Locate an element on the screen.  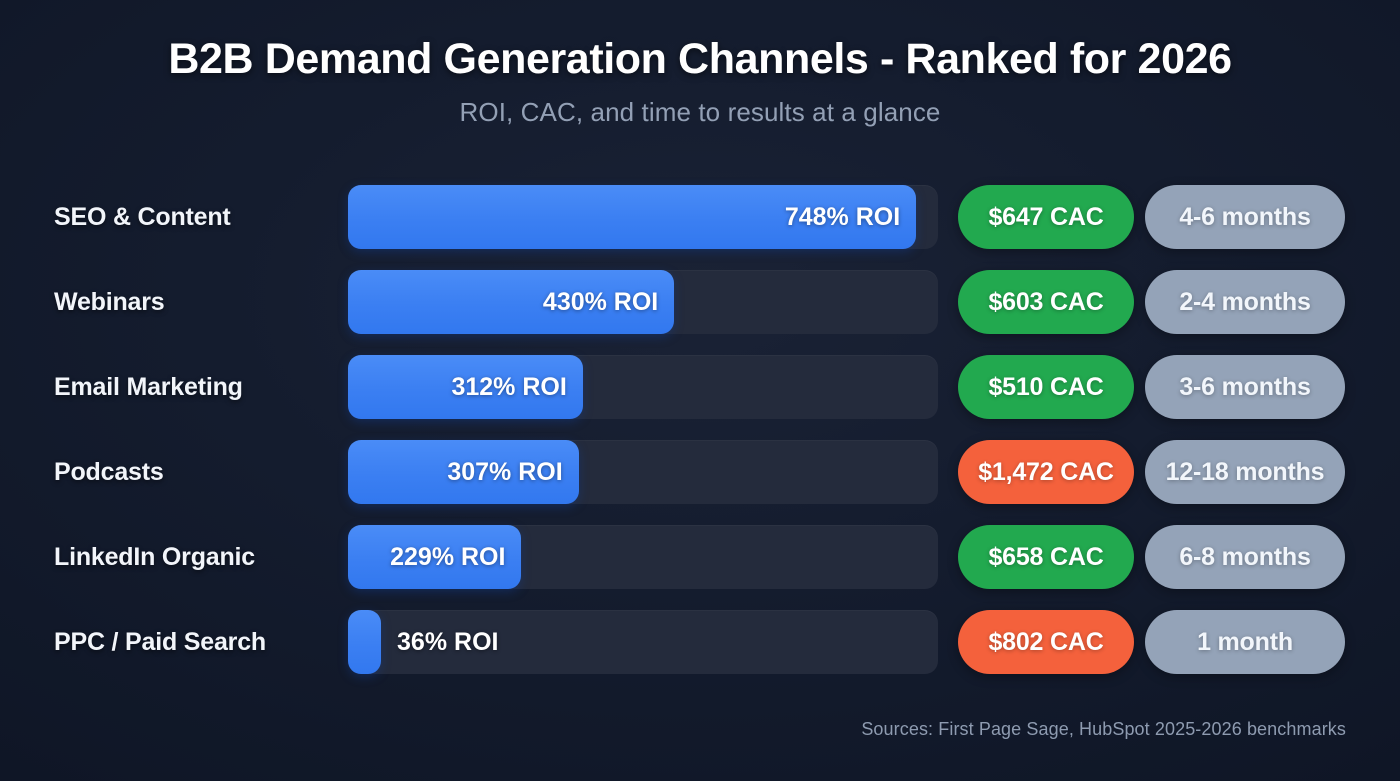
channel-row: Podcasts 307% ROI $1,472 CAC 12-18 months is located at coordinates (700, 472).